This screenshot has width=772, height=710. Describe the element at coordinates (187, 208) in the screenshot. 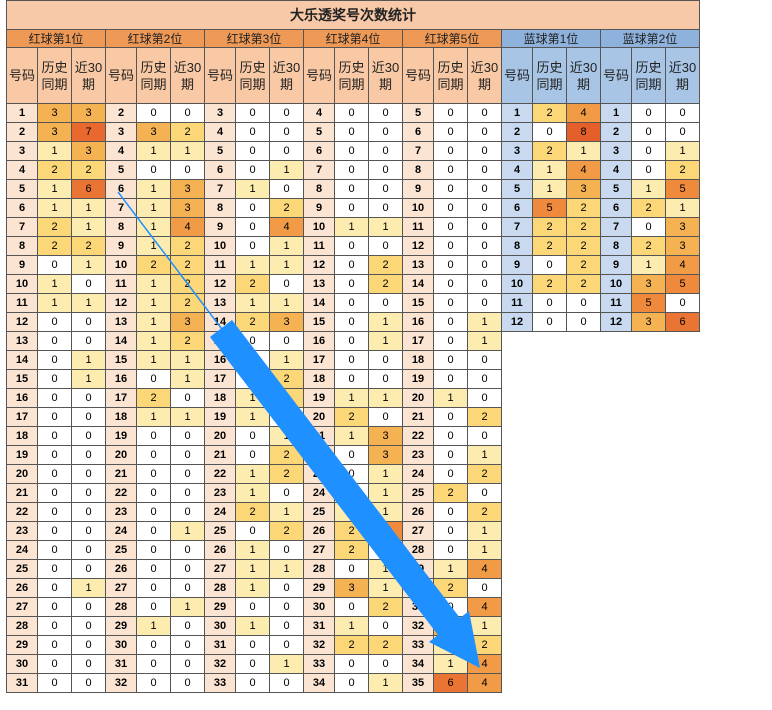

I see `recent30-count: 3` at that location.